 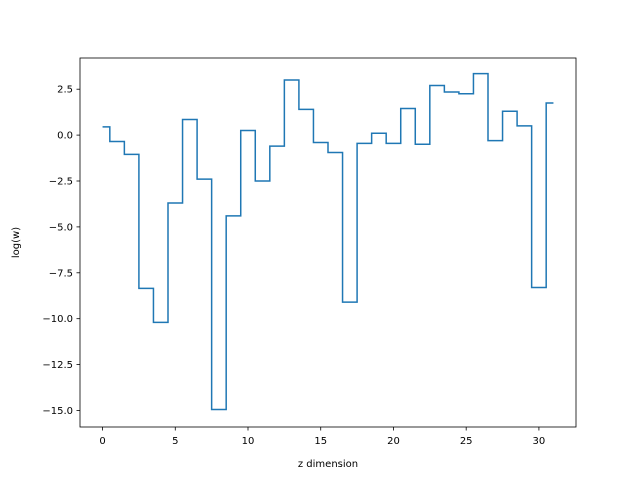 I want to click on x-tick-label: 15, so click(x=320, y=441).